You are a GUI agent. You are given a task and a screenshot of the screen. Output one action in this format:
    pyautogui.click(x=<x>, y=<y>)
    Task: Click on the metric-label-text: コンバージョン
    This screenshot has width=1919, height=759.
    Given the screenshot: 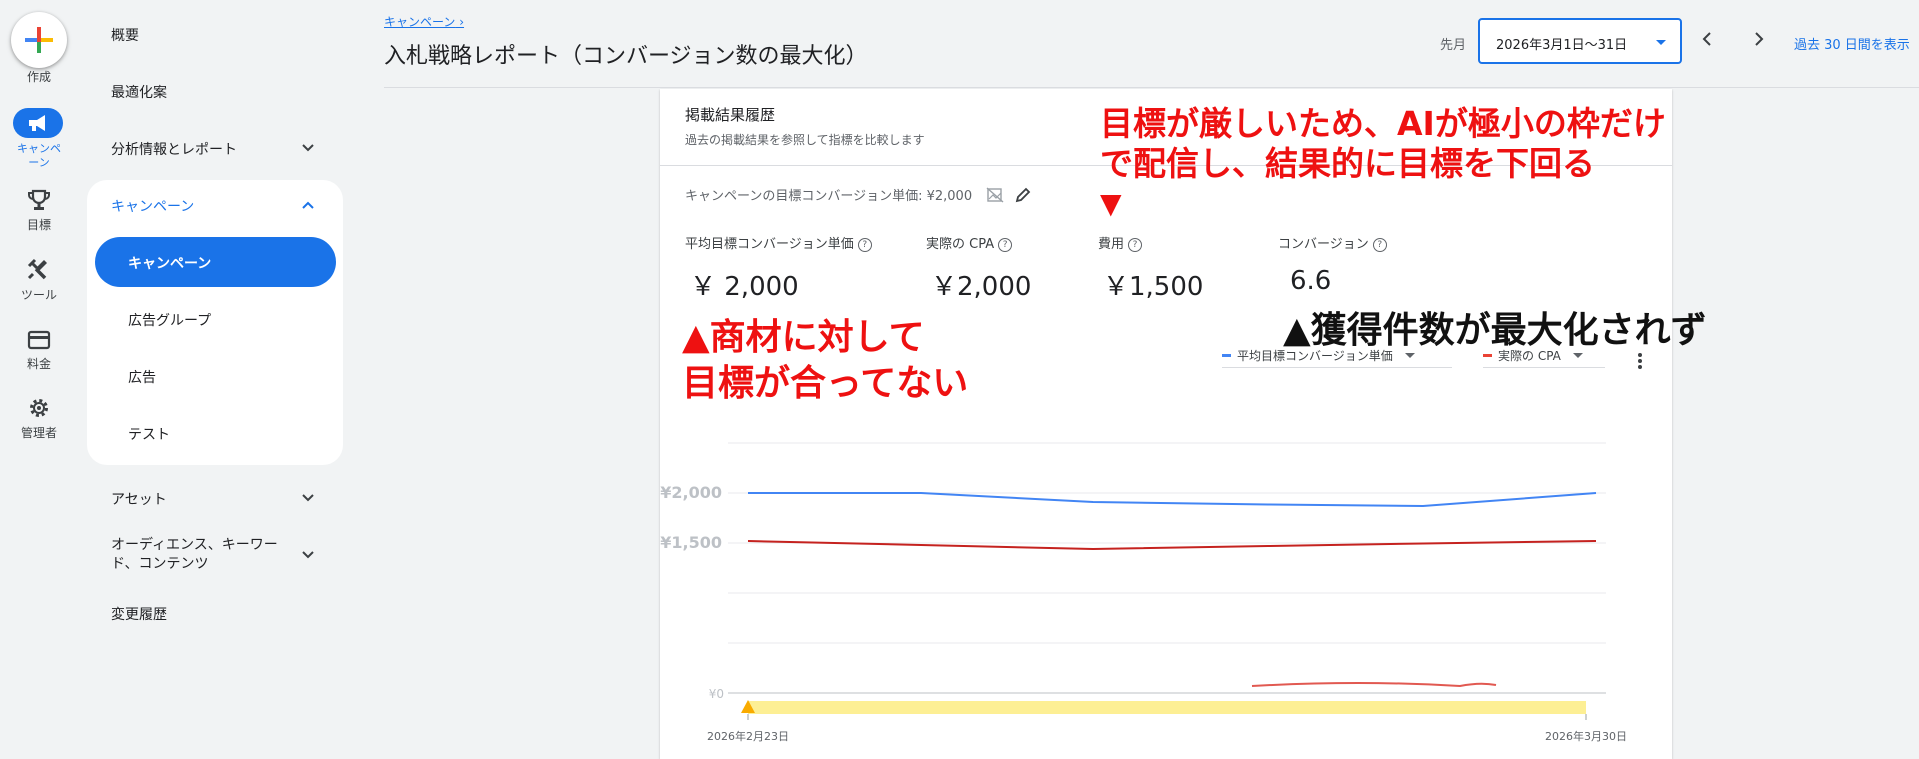 What is the action you would take?
    pyautogui.click(x=1323, y=244)
    